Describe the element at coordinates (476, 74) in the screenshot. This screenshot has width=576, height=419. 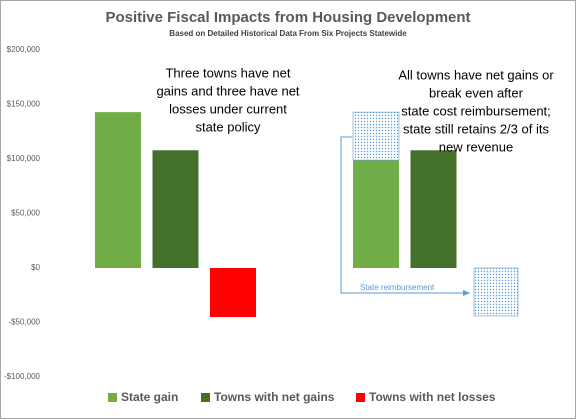
I see `annotation: All towns have net gains or` at that location.